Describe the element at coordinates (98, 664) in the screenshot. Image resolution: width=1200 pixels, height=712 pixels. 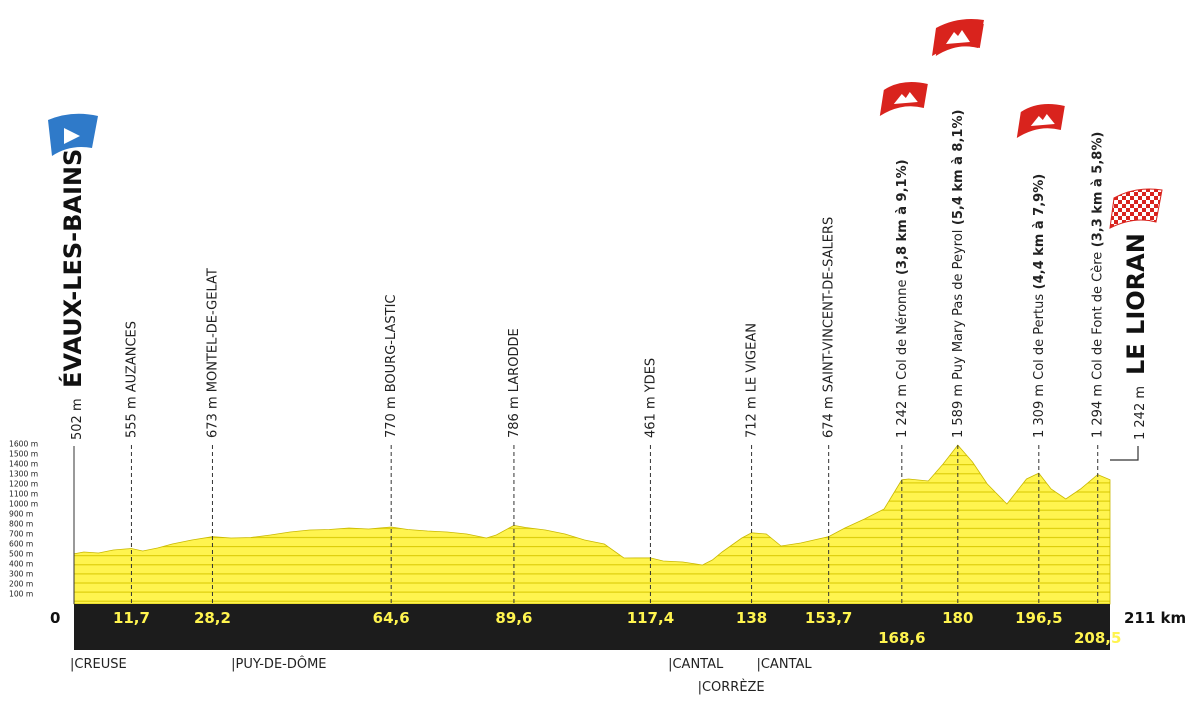
I see `department-label: |CREUSE` at that location.